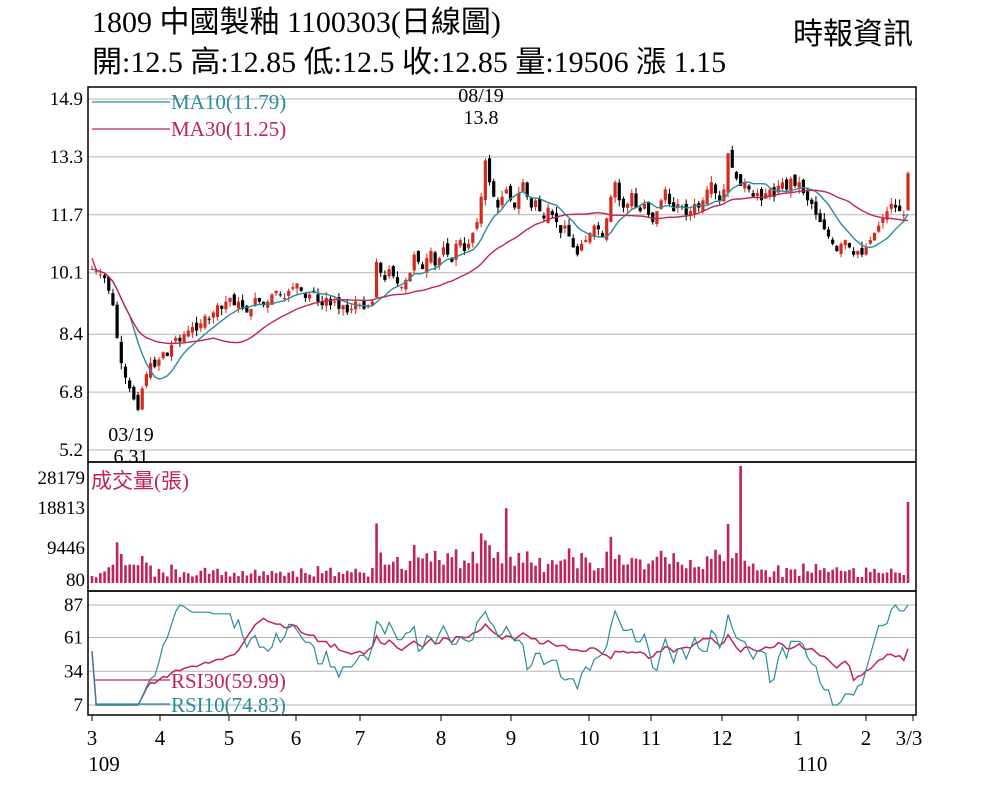 This screenshot has height=800, width=1000. What do you see at coordinates (481, 96) in the screenshot?
I see `high-annotation-date: 08/19` at bounding box center [481, 96].